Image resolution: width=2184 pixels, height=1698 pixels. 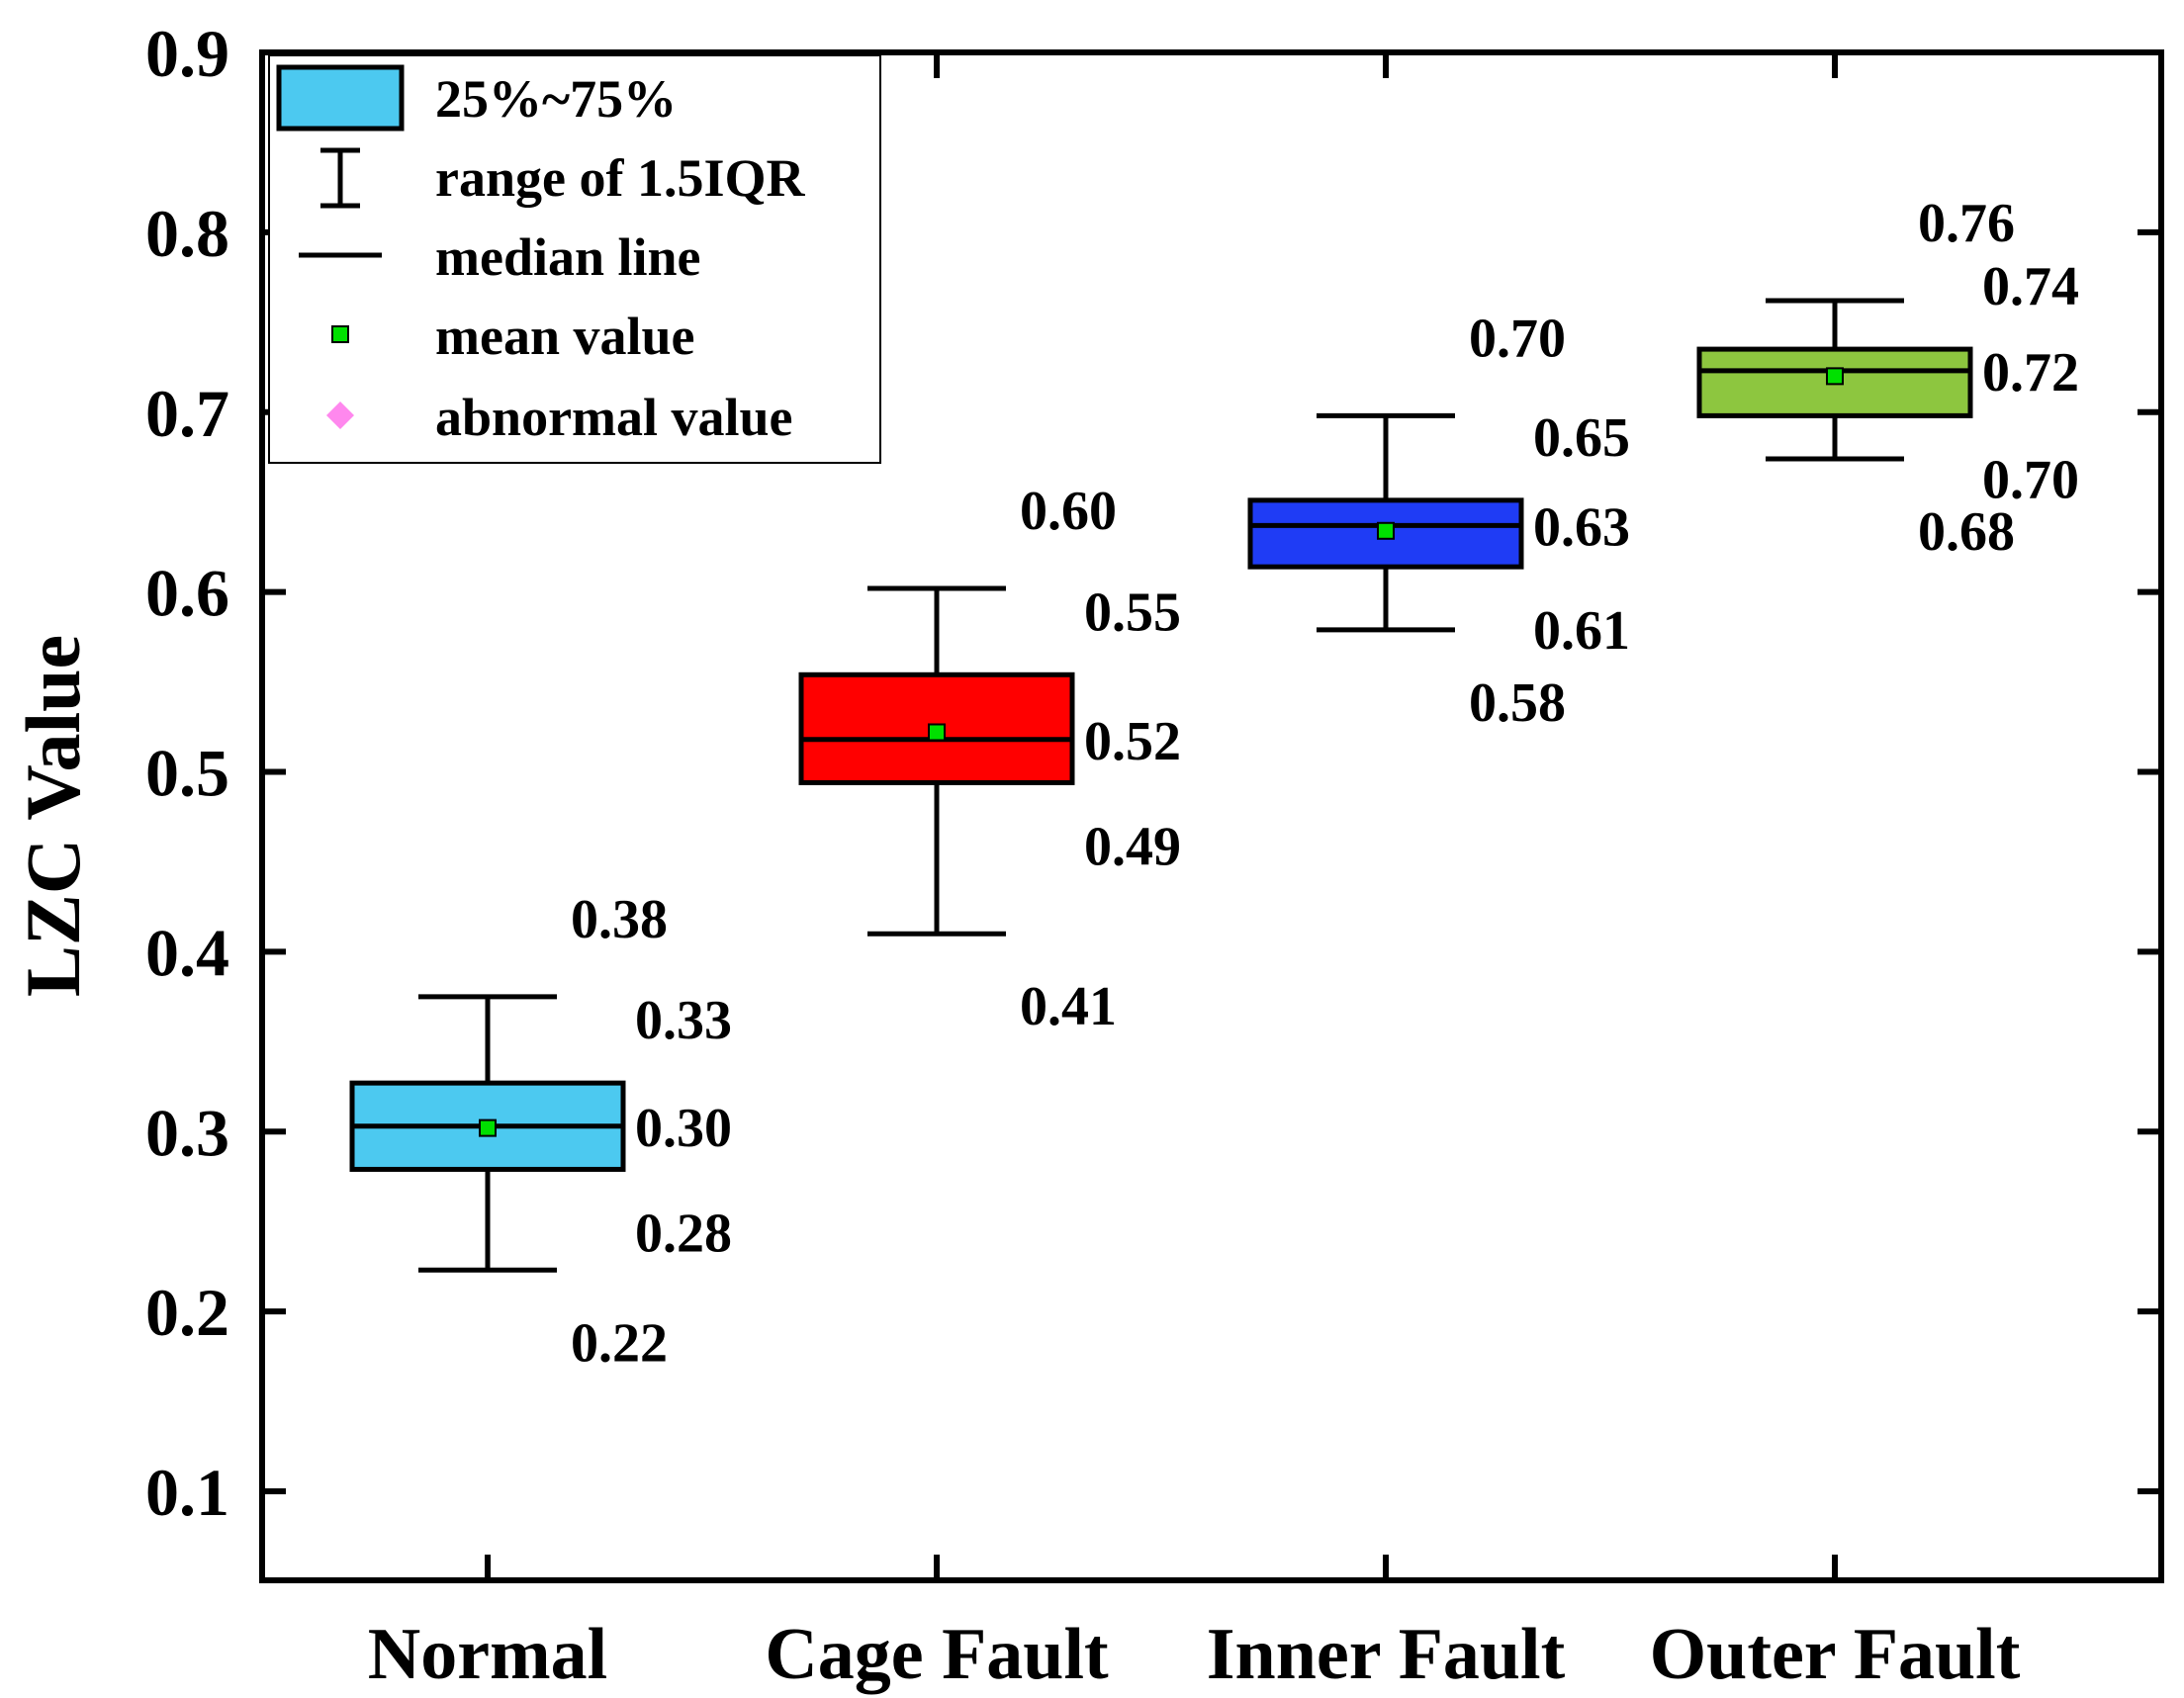 I want to click on label-max: 0.38, so click(x=619, y=920).